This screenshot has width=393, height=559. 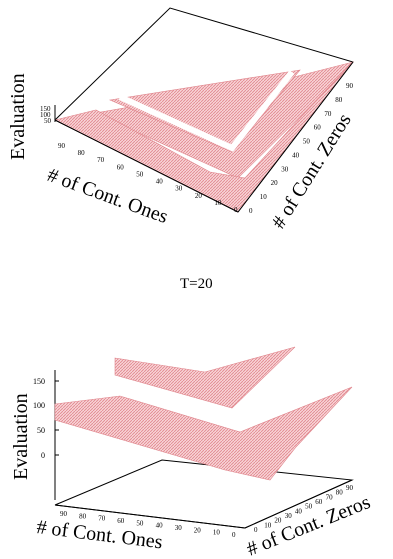 I want to click on bottom-y-tick-20: 20, so click(x=278, y=521).